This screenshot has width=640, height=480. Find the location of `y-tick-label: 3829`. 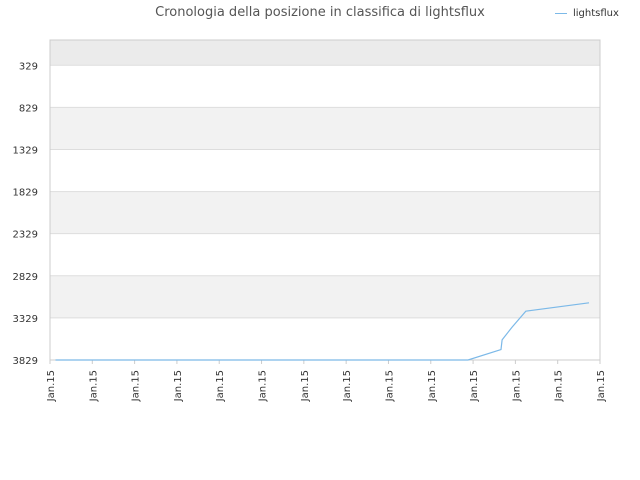

y-tick-label: 3829 is located at coordinates (25, 361).